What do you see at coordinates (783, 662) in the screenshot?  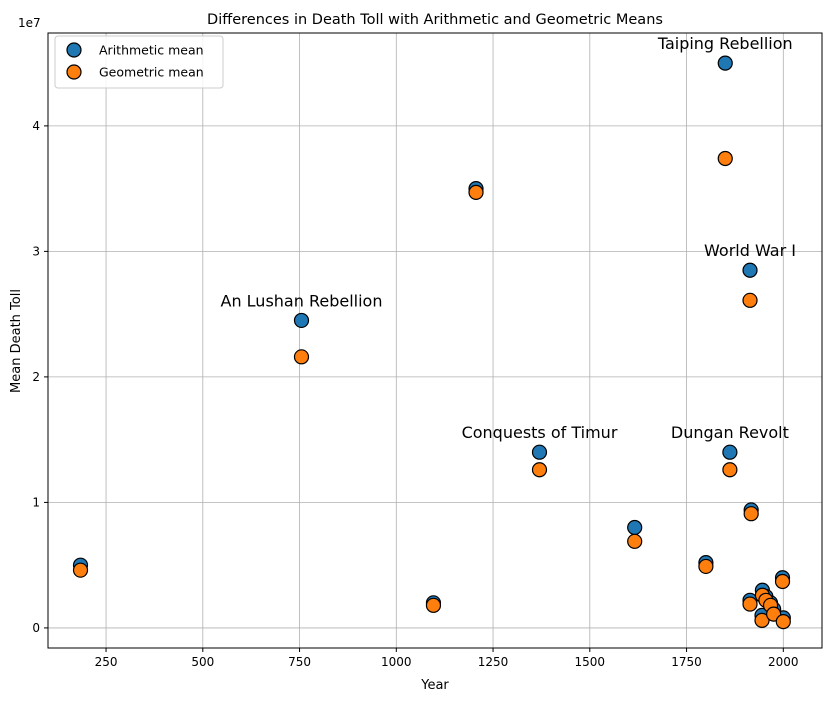 I see `x-tick-label: 2000` at bounding box center [783, 662].